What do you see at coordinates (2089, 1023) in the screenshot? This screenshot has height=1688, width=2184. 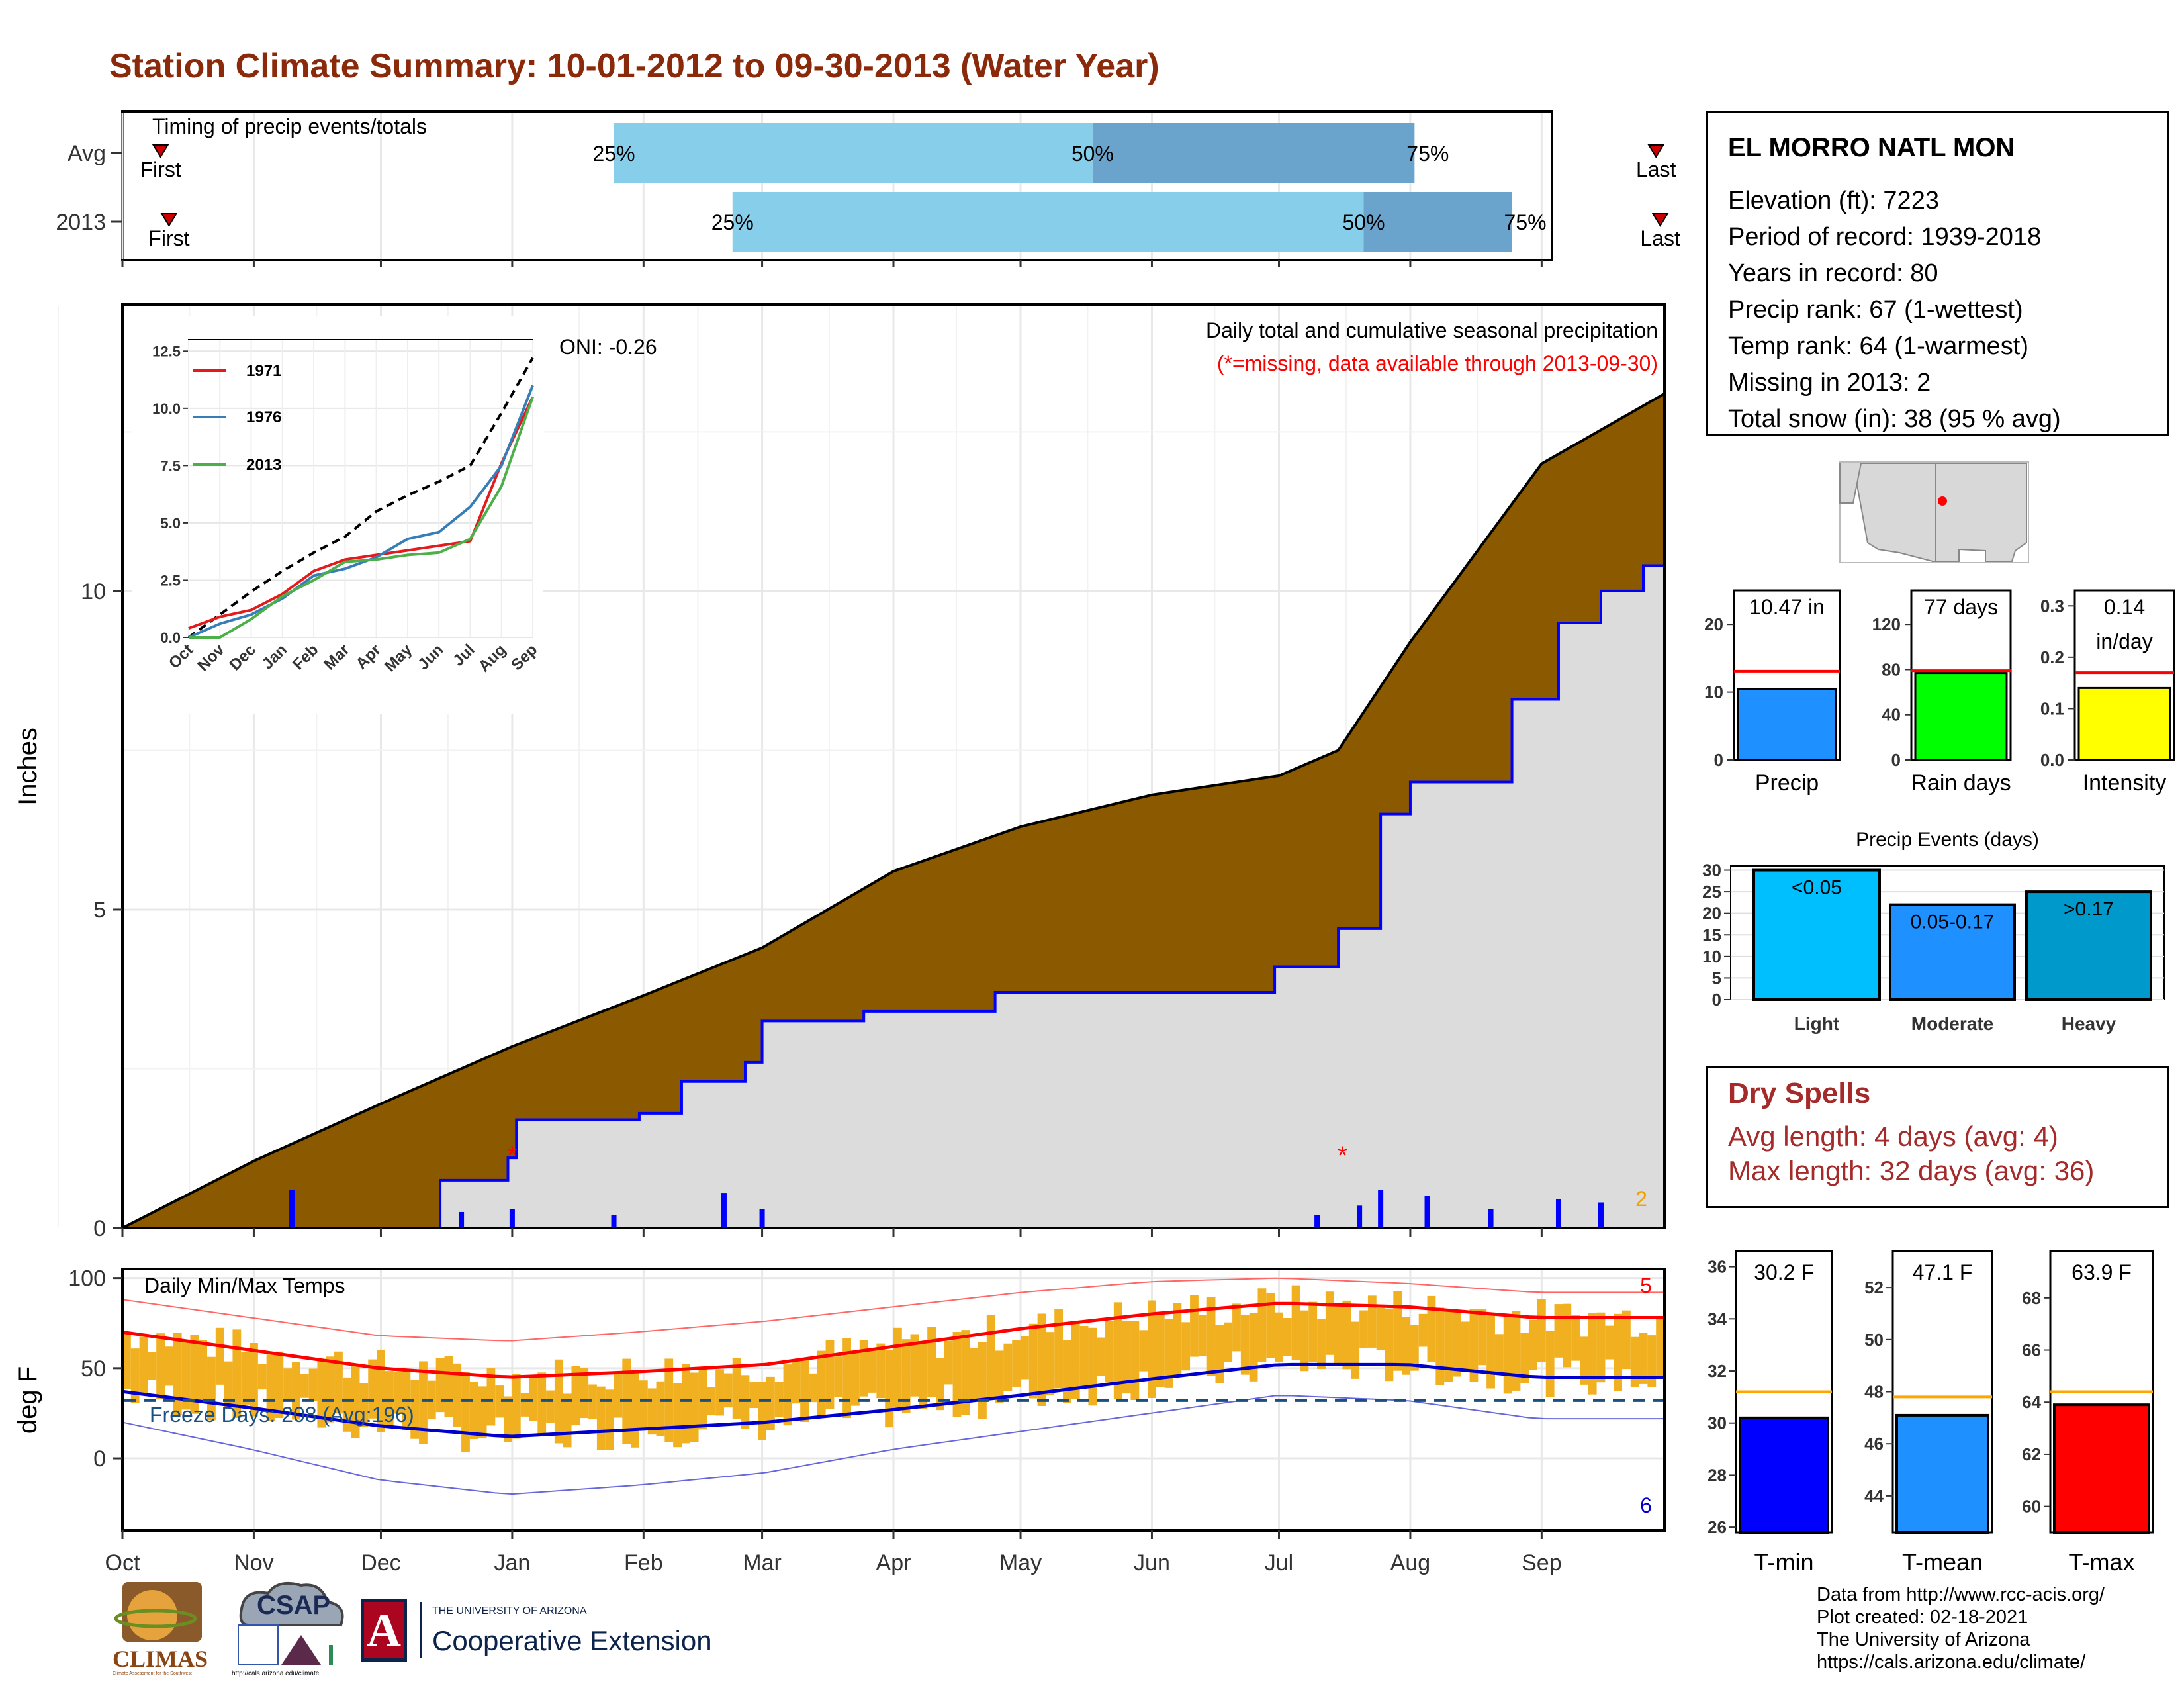 I see `events-category-label: Heavy` at bounding box center [2089, 1023].